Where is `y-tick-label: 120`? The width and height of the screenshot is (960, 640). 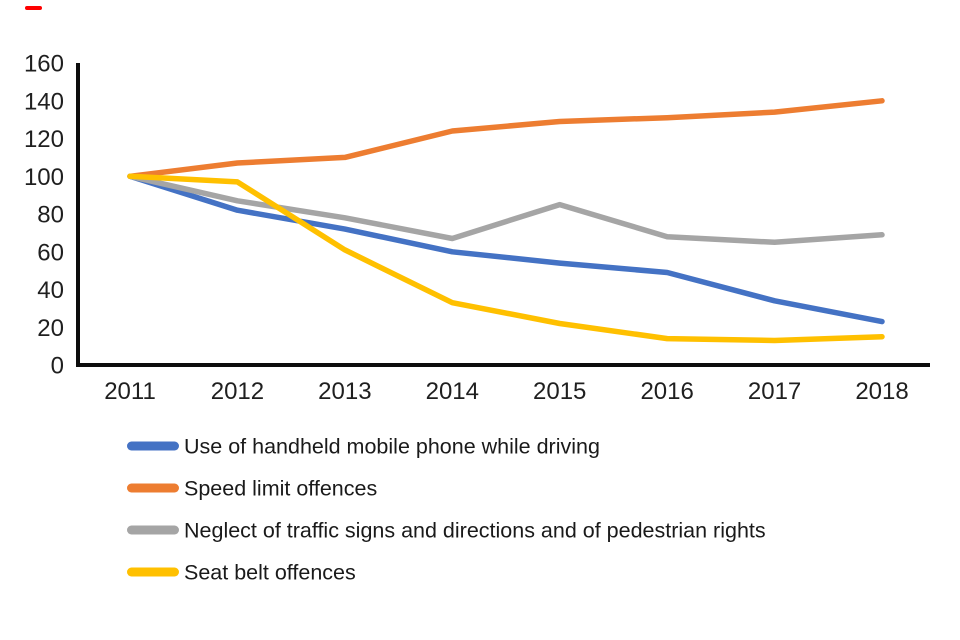
y-tick-label: 120 is located at coordinates (44, 139).